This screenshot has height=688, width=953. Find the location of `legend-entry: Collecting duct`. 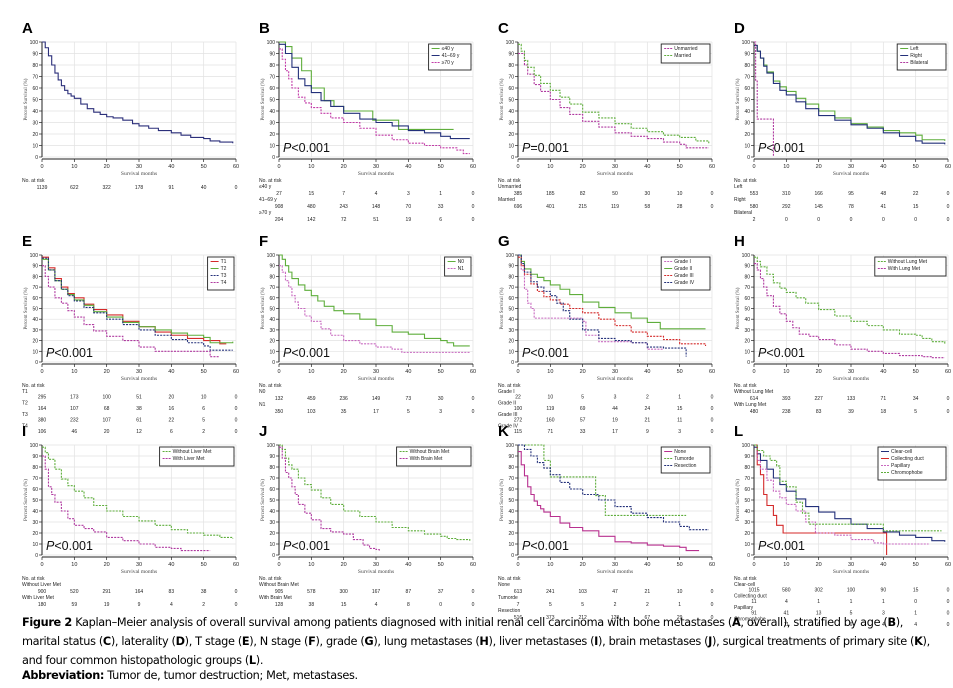

legend-entry: Collecting duct is located at coordinates (907, 459).